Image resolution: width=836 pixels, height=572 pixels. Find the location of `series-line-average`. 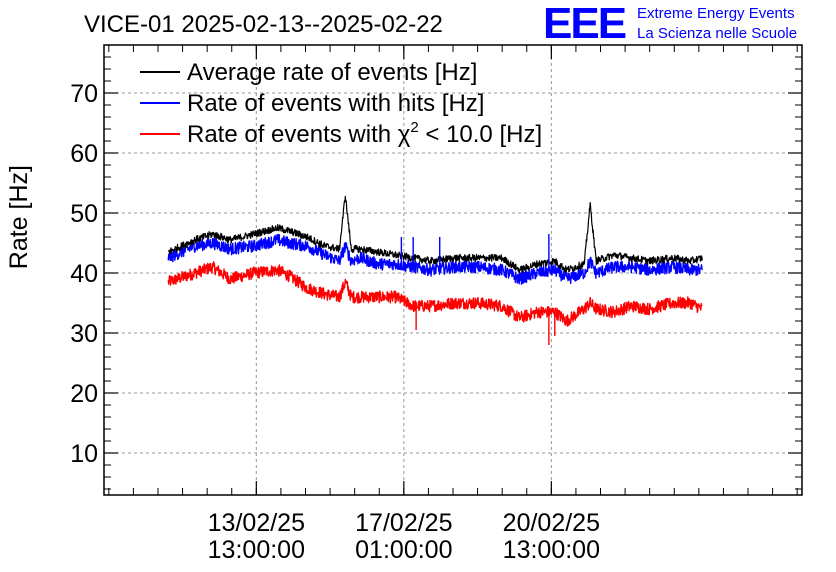

series-line-average is located at coordinates (435, 234).